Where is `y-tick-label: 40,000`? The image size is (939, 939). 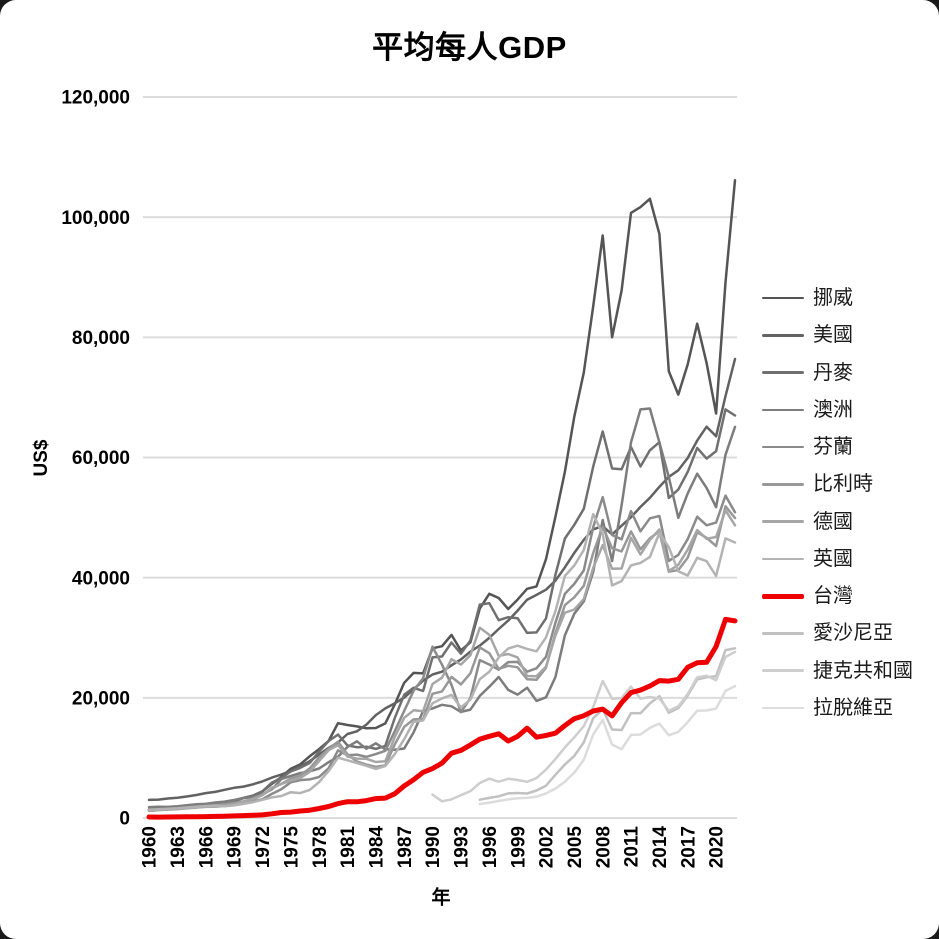 y-tick-label: 40,000 is located at coordinates (101, 578).